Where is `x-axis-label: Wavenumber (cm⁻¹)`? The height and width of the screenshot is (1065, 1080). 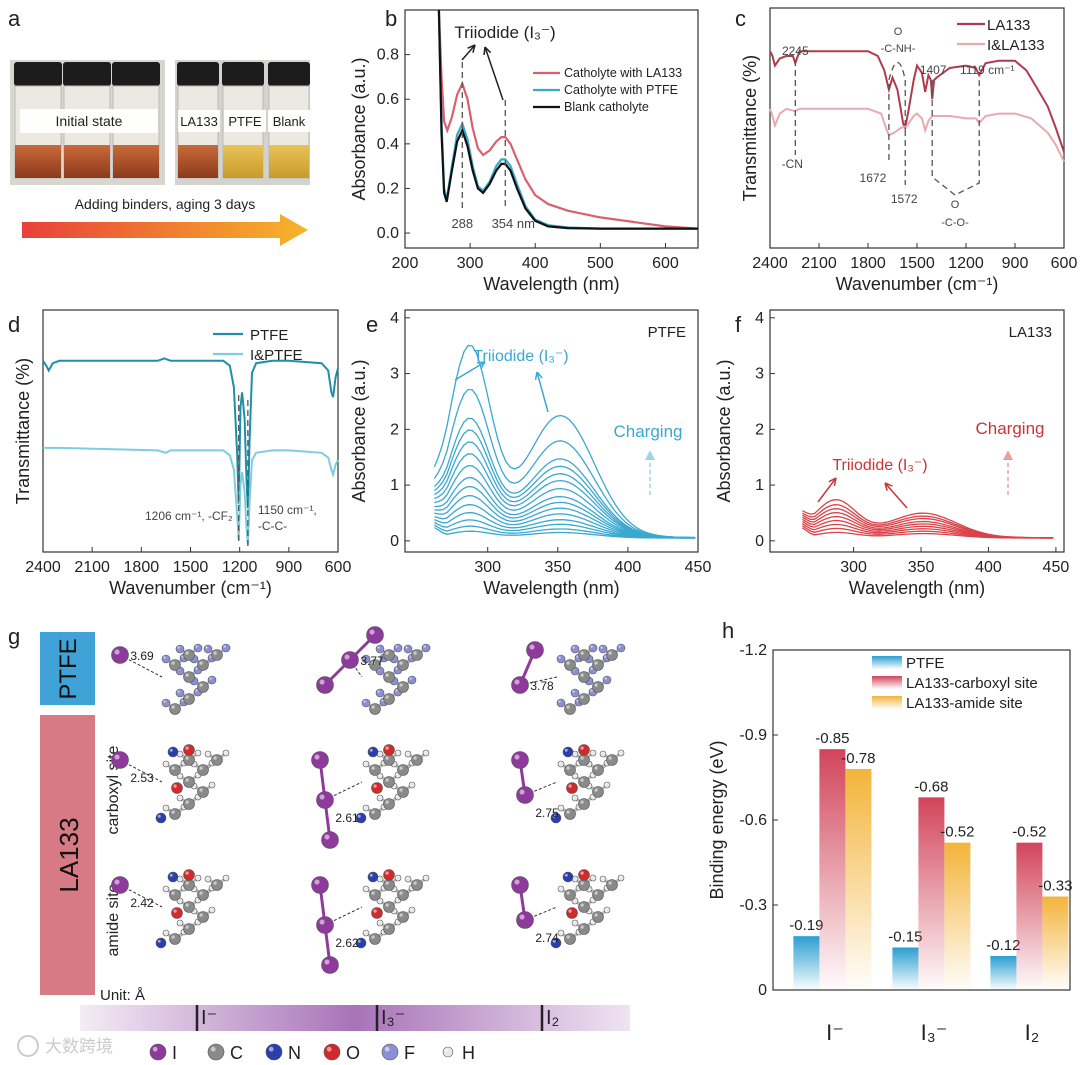
x-axis-label: Wavenumber (cm⁻¹) is located at coordinates (917, 284).